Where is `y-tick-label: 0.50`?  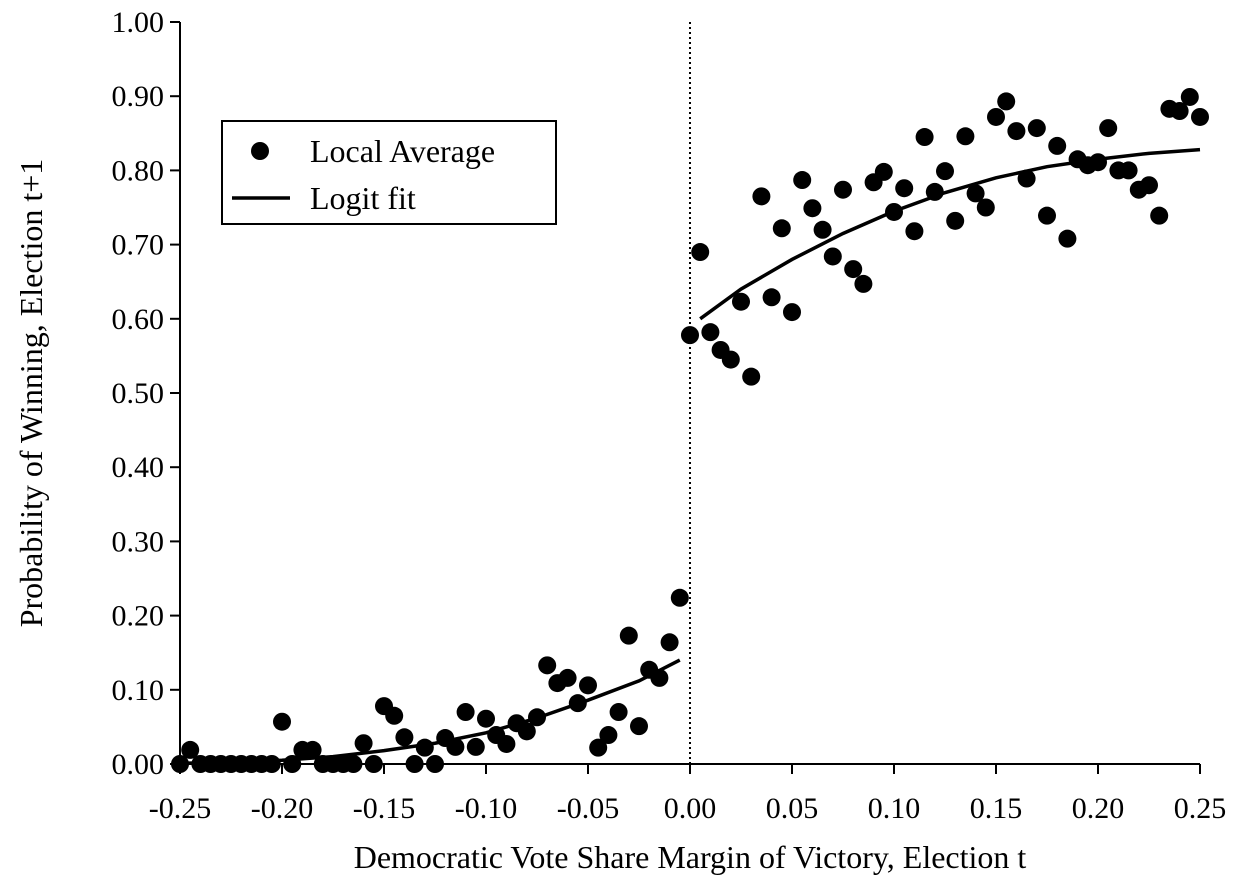
y-tick-label: 0.50 is located at coordinates (138, 393).